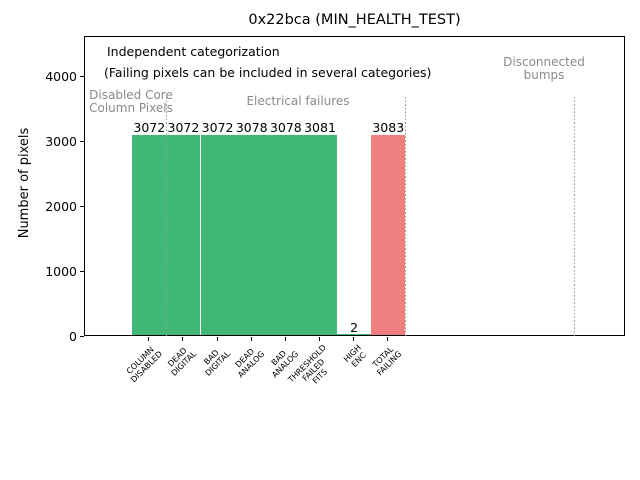 This screenshot has width=640, height=480. What do you see at coordinates (354, 356) in the screenshot?
I see `x-tick-label: HIGH ENC` at bounding box center [354, 356].